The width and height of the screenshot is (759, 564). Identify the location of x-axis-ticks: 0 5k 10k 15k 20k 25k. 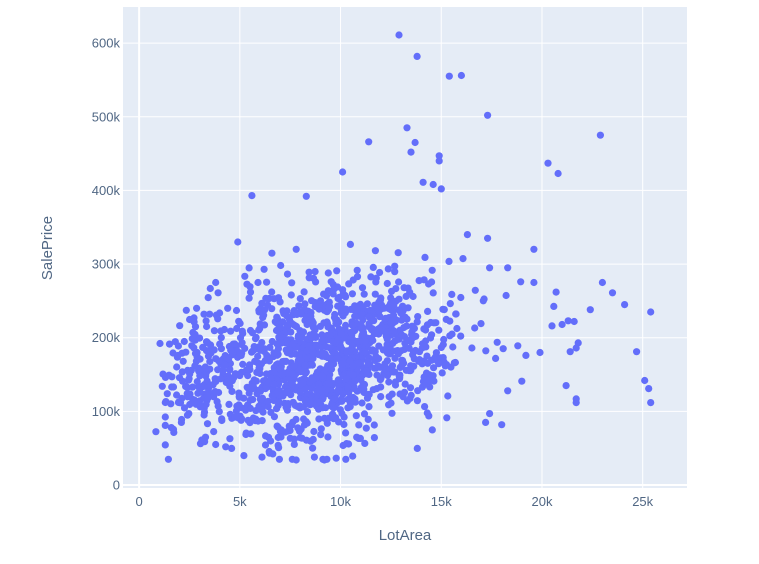
(394, 501).